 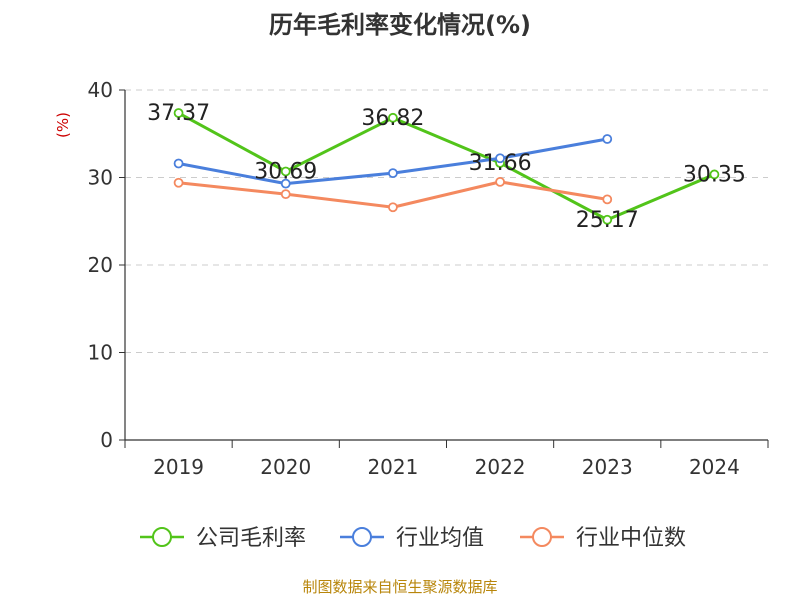 I want to click on x-tick-label: 2022, so click(x=500, y=467).